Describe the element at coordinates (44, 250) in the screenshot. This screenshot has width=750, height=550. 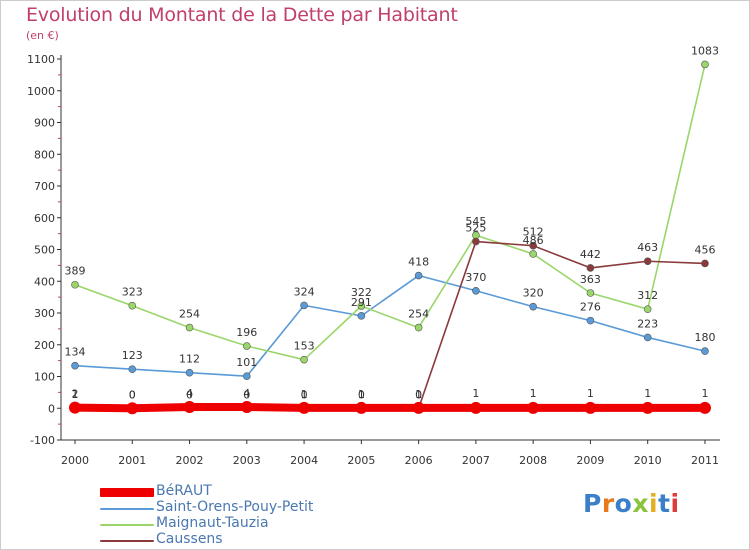
I see `y-tick-label: 500` at that location.